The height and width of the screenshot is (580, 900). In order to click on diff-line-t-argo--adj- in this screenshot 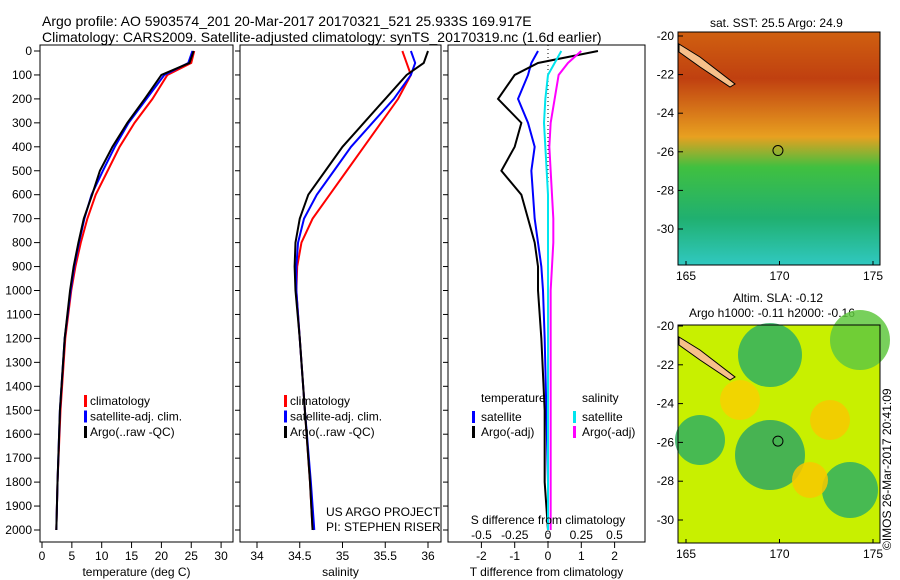, I will do `click(547, 290)`.